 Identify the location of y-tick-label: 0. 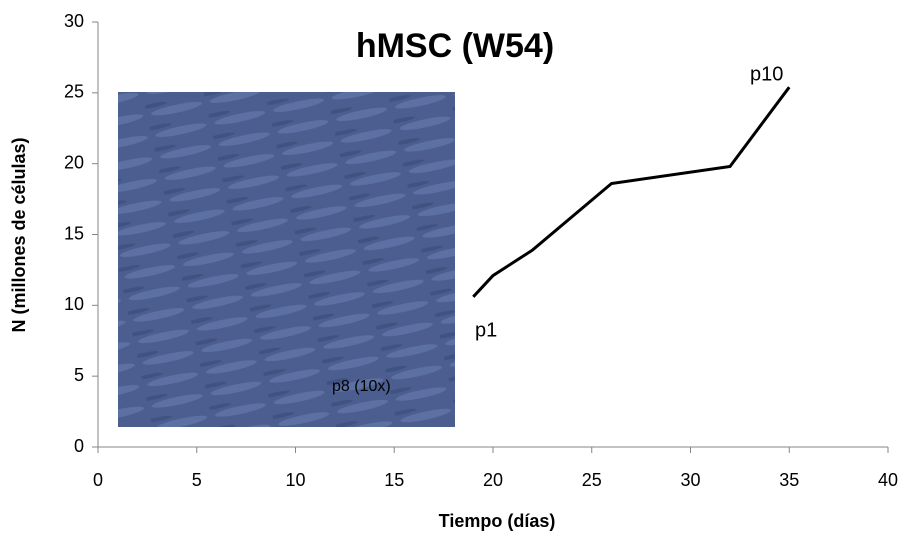
(79, 446).